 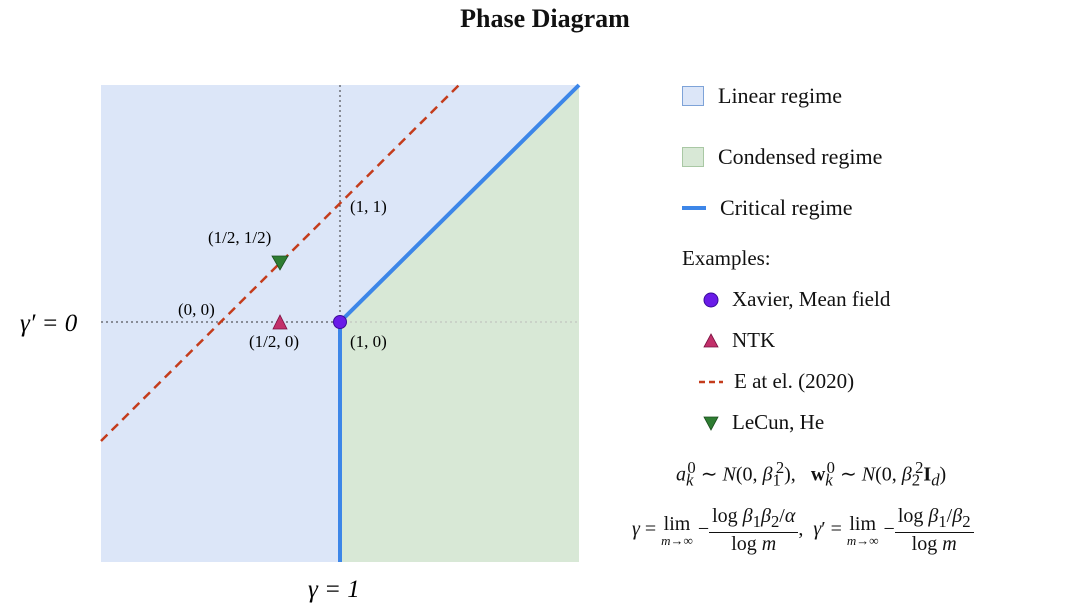 I want to click on example-xavier: Xavier, Mean field, so click(x=795, y=299).